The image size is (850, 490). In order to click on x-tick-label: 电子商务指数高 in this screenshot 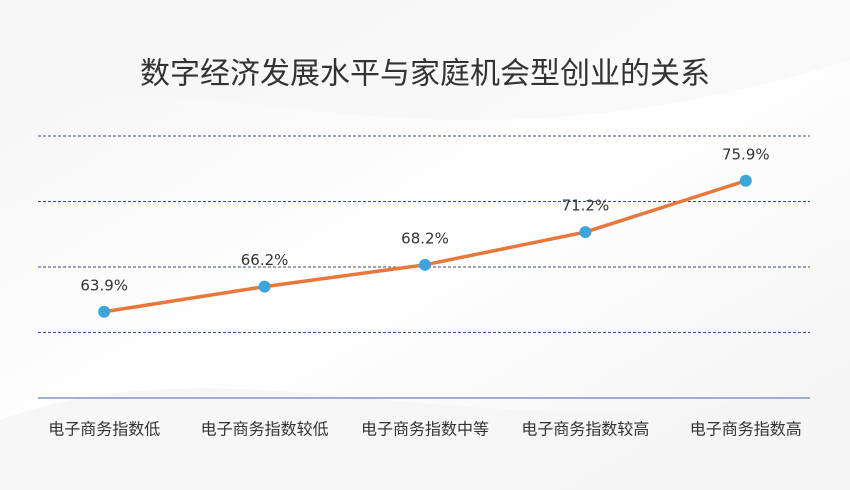, I will do `click(746, 429)`.